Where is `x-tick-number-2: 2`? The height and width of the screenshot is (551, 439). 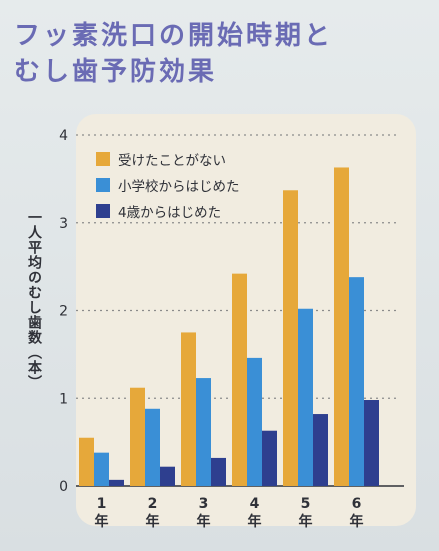 x-tick-number-2: 2 is located at coordinates (153, 504).